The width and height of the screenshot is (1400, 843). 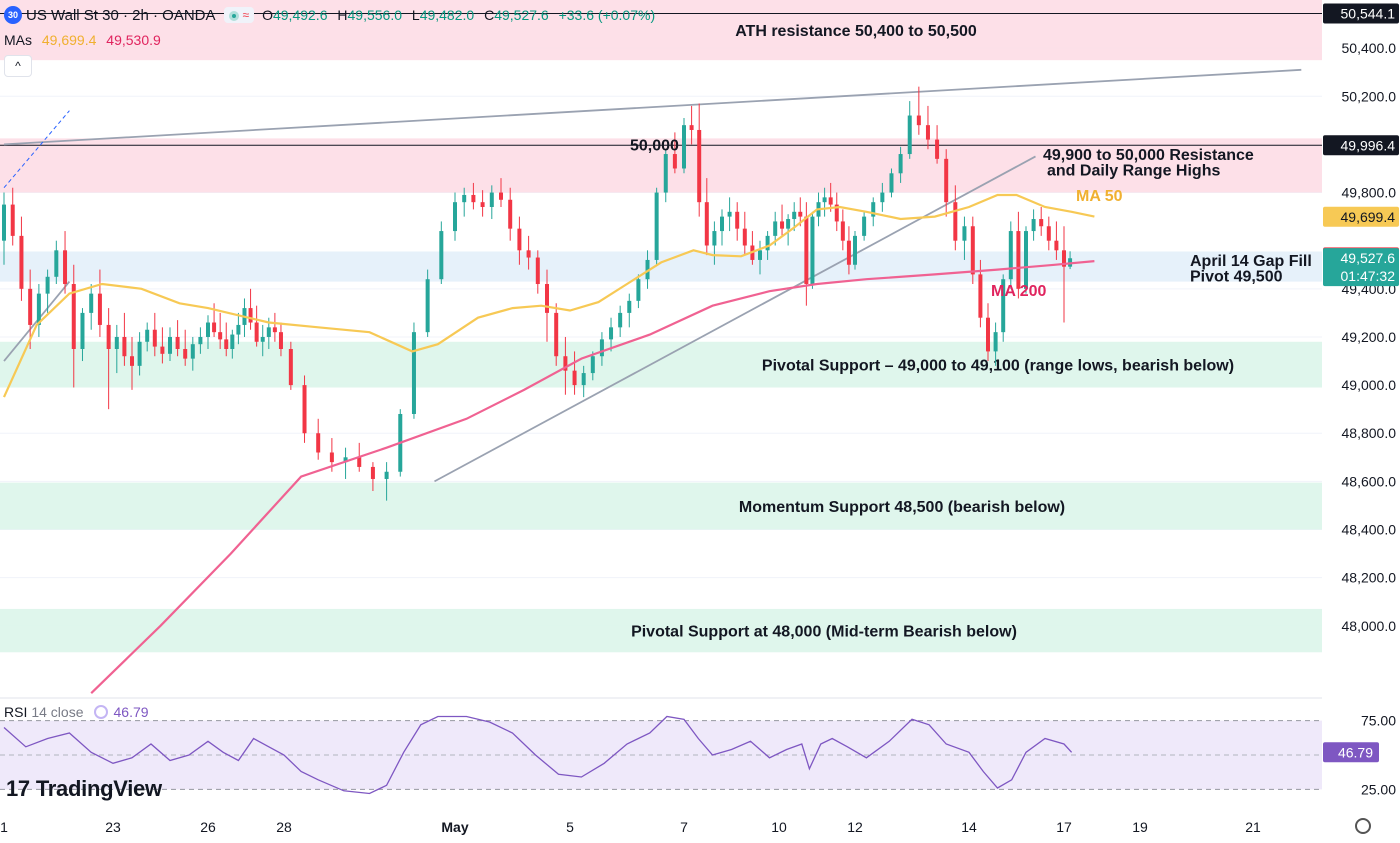 I want to click on gear-icon, so click(x=1363, y=826).